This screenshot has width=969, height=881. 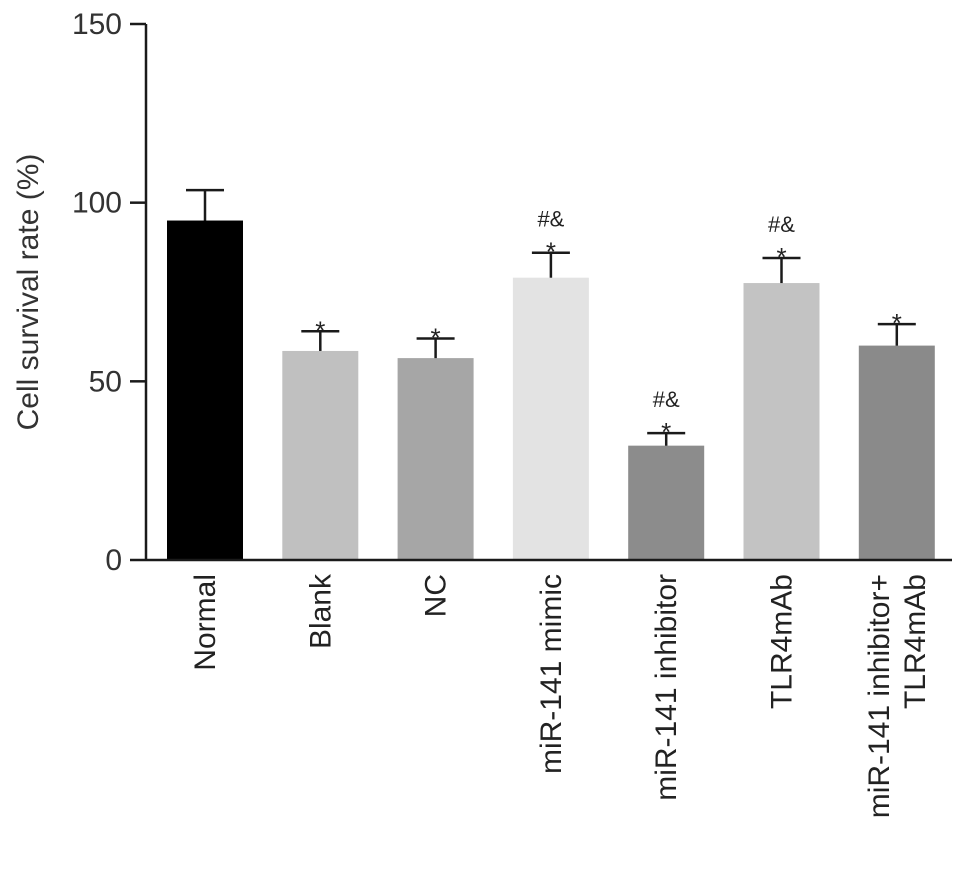 I want to click on category-label-line: miR-141 mimic, so click(x=551, y=674).